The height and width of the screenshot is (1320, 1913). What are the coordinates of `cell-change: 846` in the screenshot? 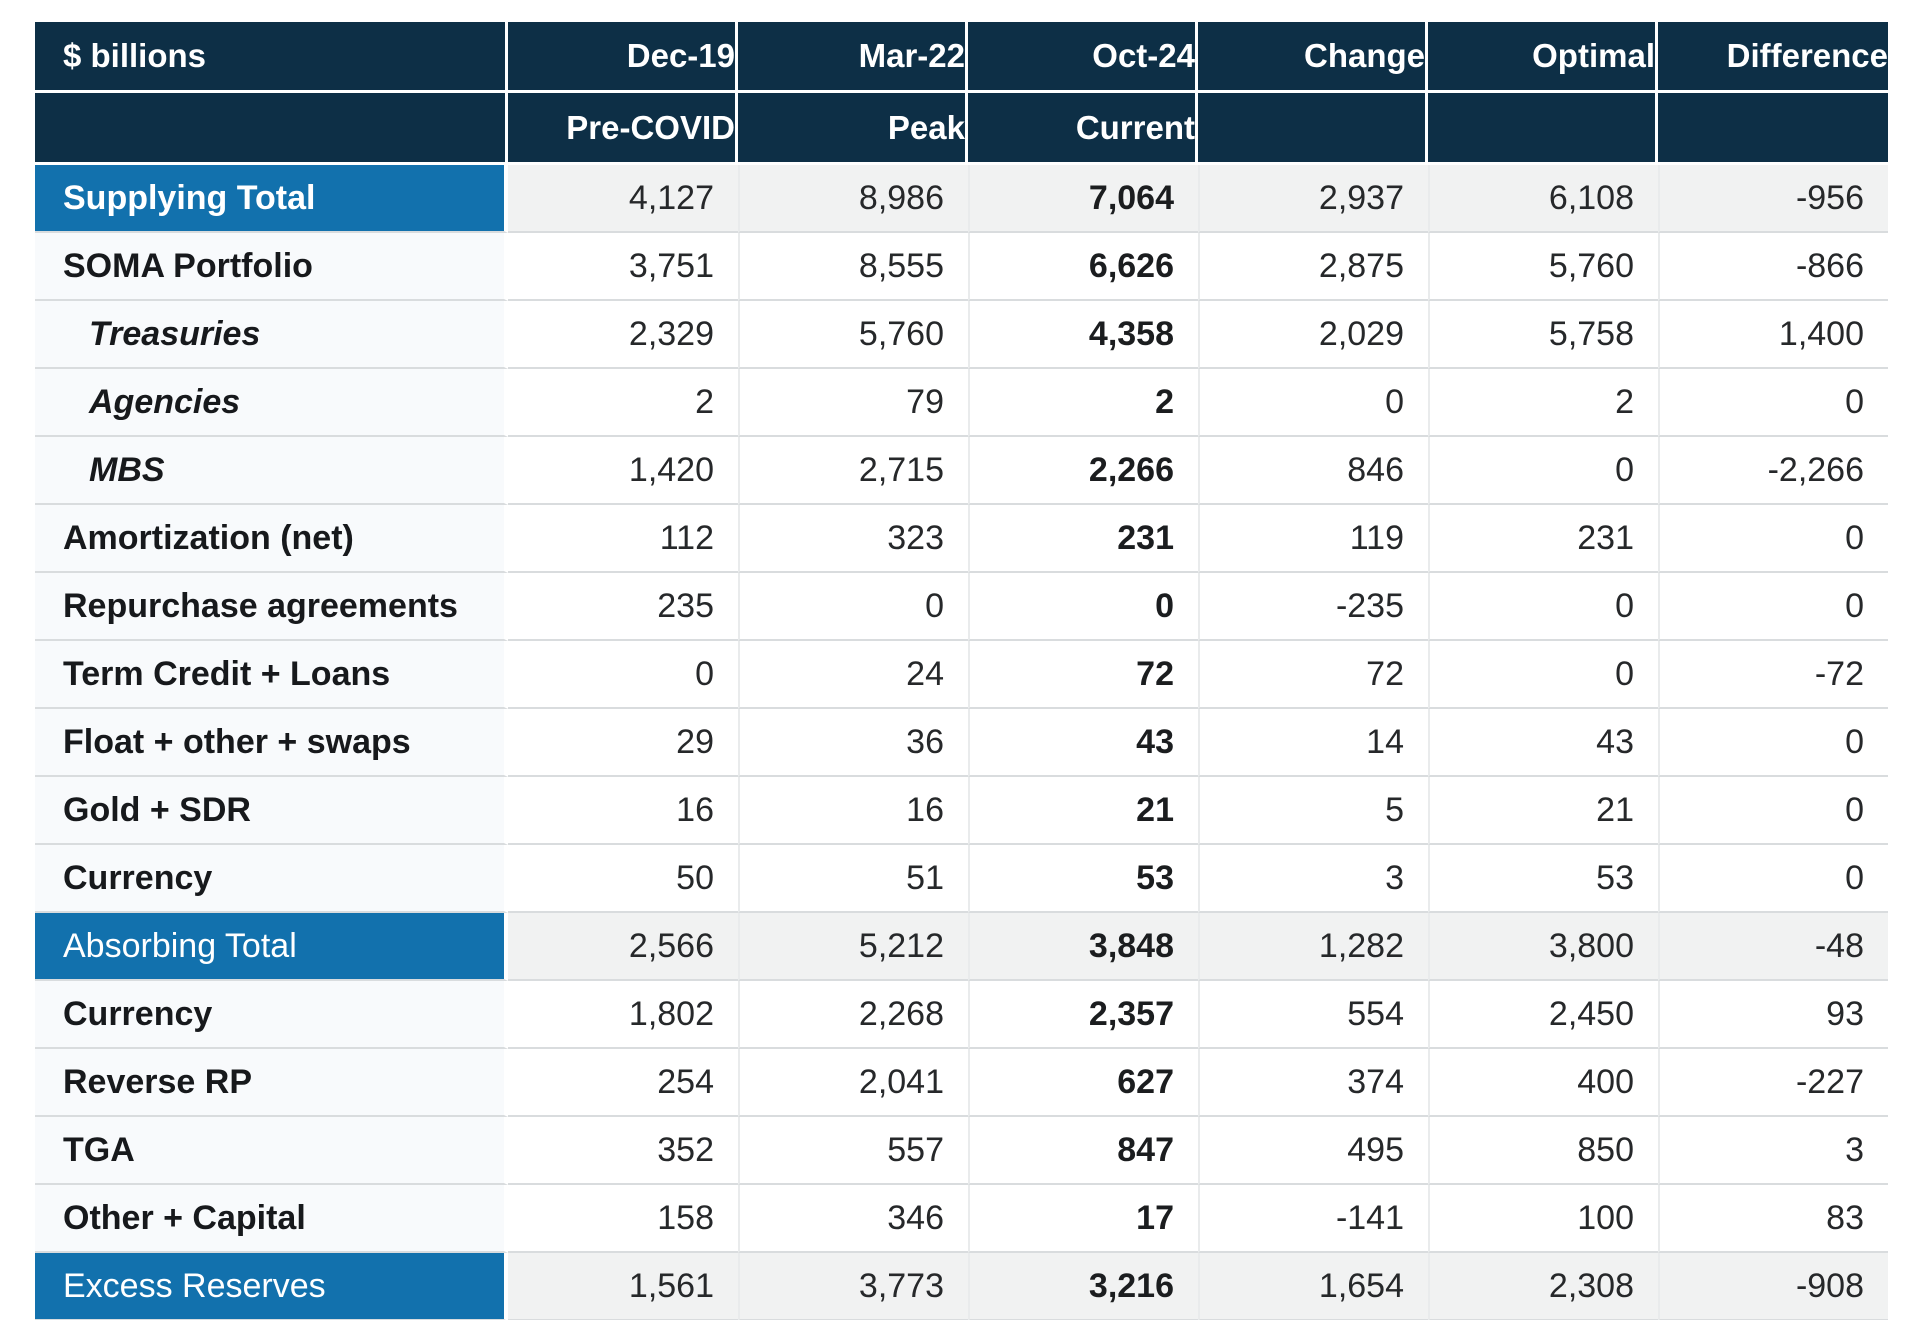 It's located at (1313, 471).